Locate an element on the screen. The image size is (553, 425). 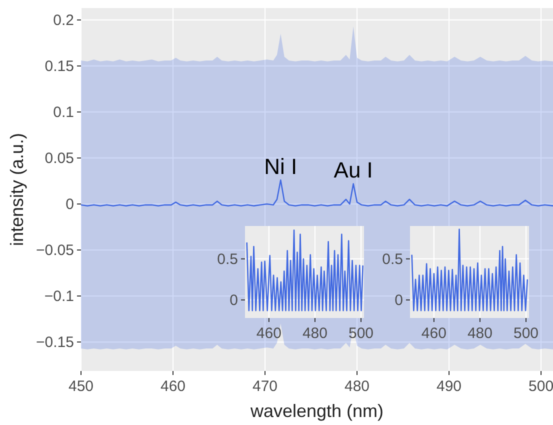
x-tick-label: 470 is located at coordinates (265, 386).